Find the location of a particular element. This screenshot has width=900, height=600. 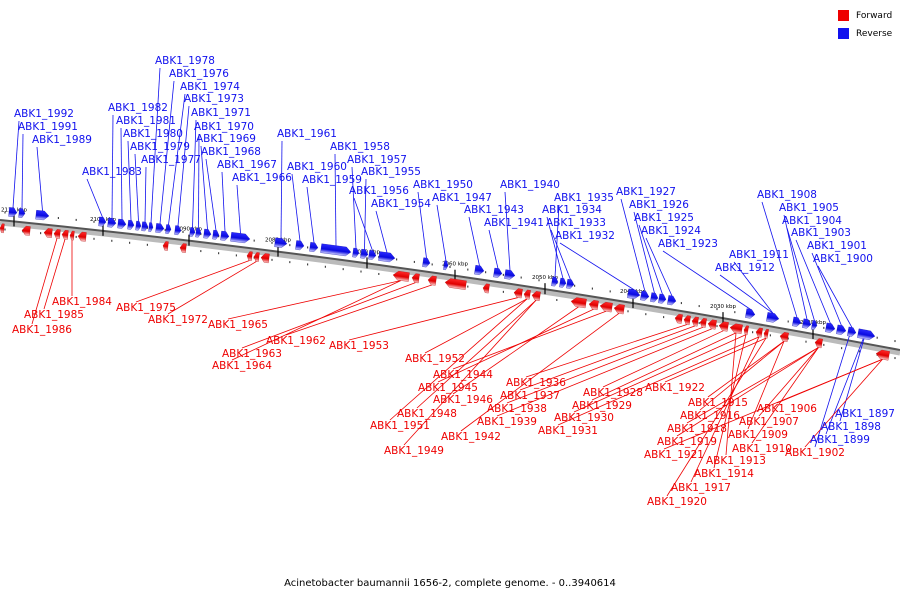

reverse-gene-label: ABK1_1947 is located at coordinates (462, 198).